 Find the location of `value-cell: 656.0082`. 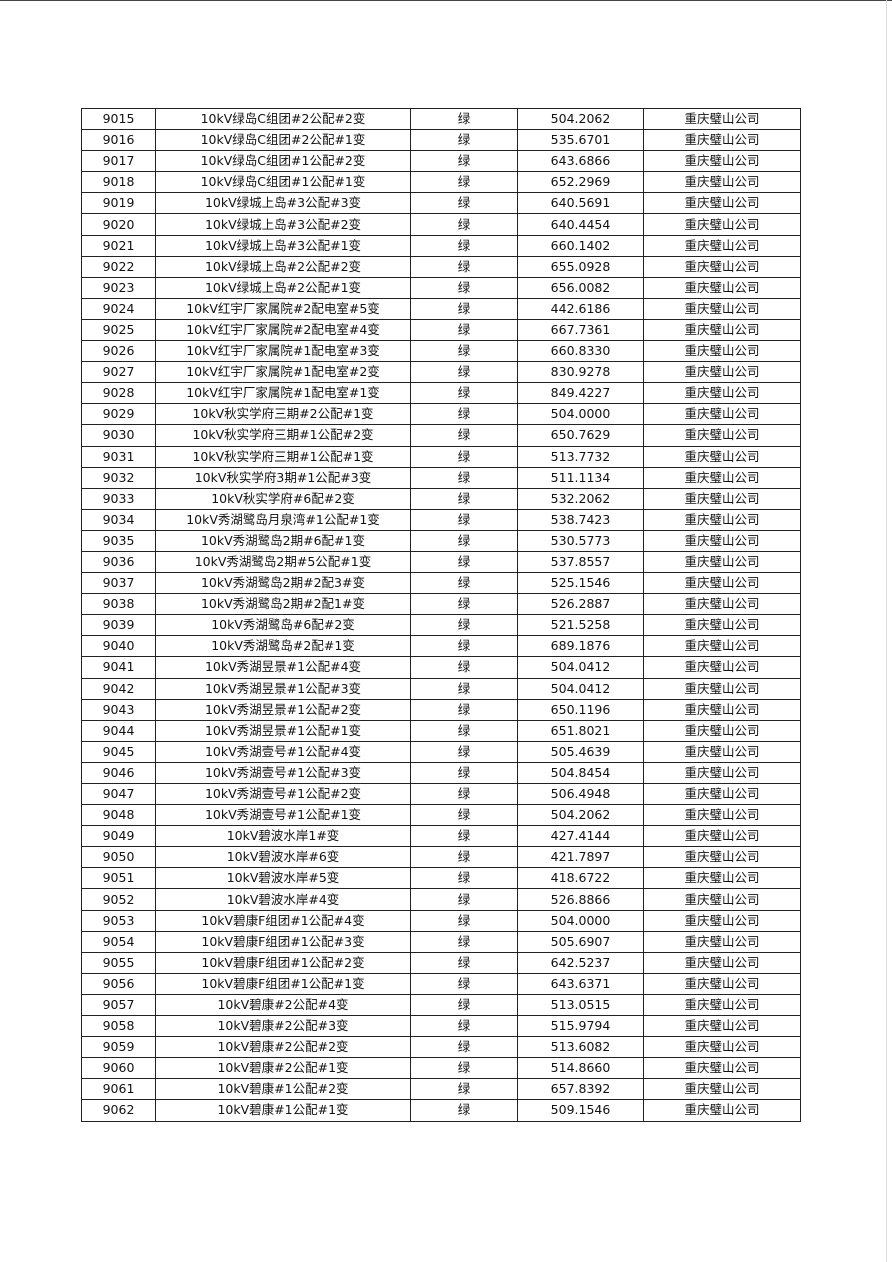

value-cell: 656.0082 is located at coordinates (580, 287).